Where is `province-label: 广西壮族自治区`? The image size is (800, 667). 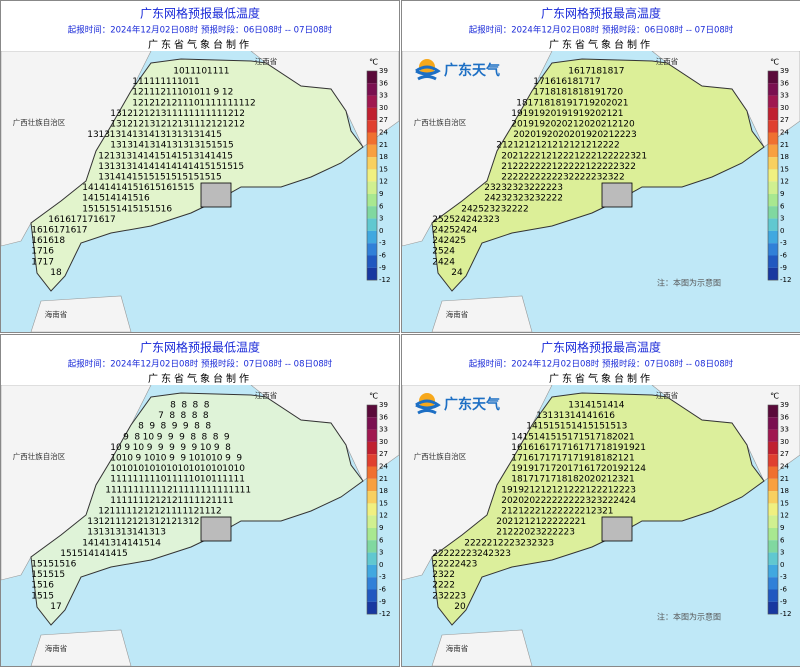 province-label: 广西壮族自治区 is located at coordinates (39, 122).